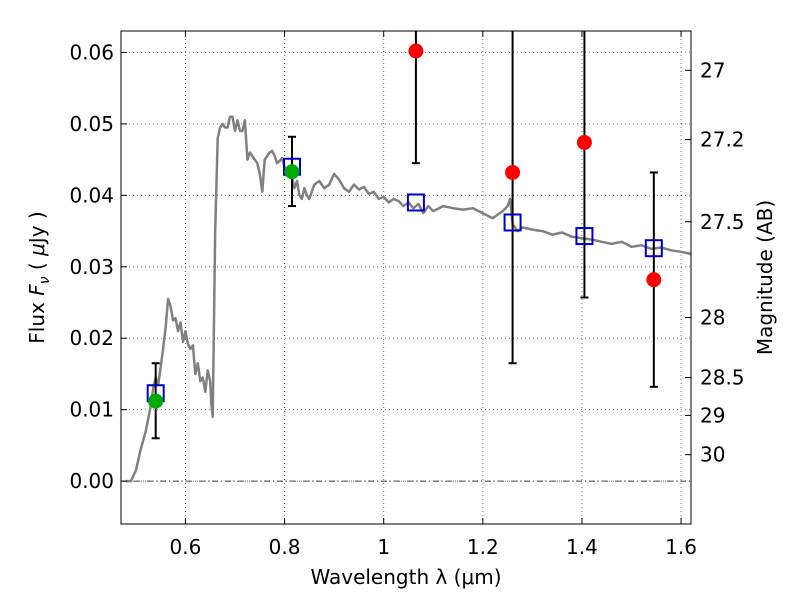 The image size is (800, 600). What do you see at coordinates (91, 481) in the screenshot?
I see `y-tick-label: 0.00` at bounding box center [91, 481].